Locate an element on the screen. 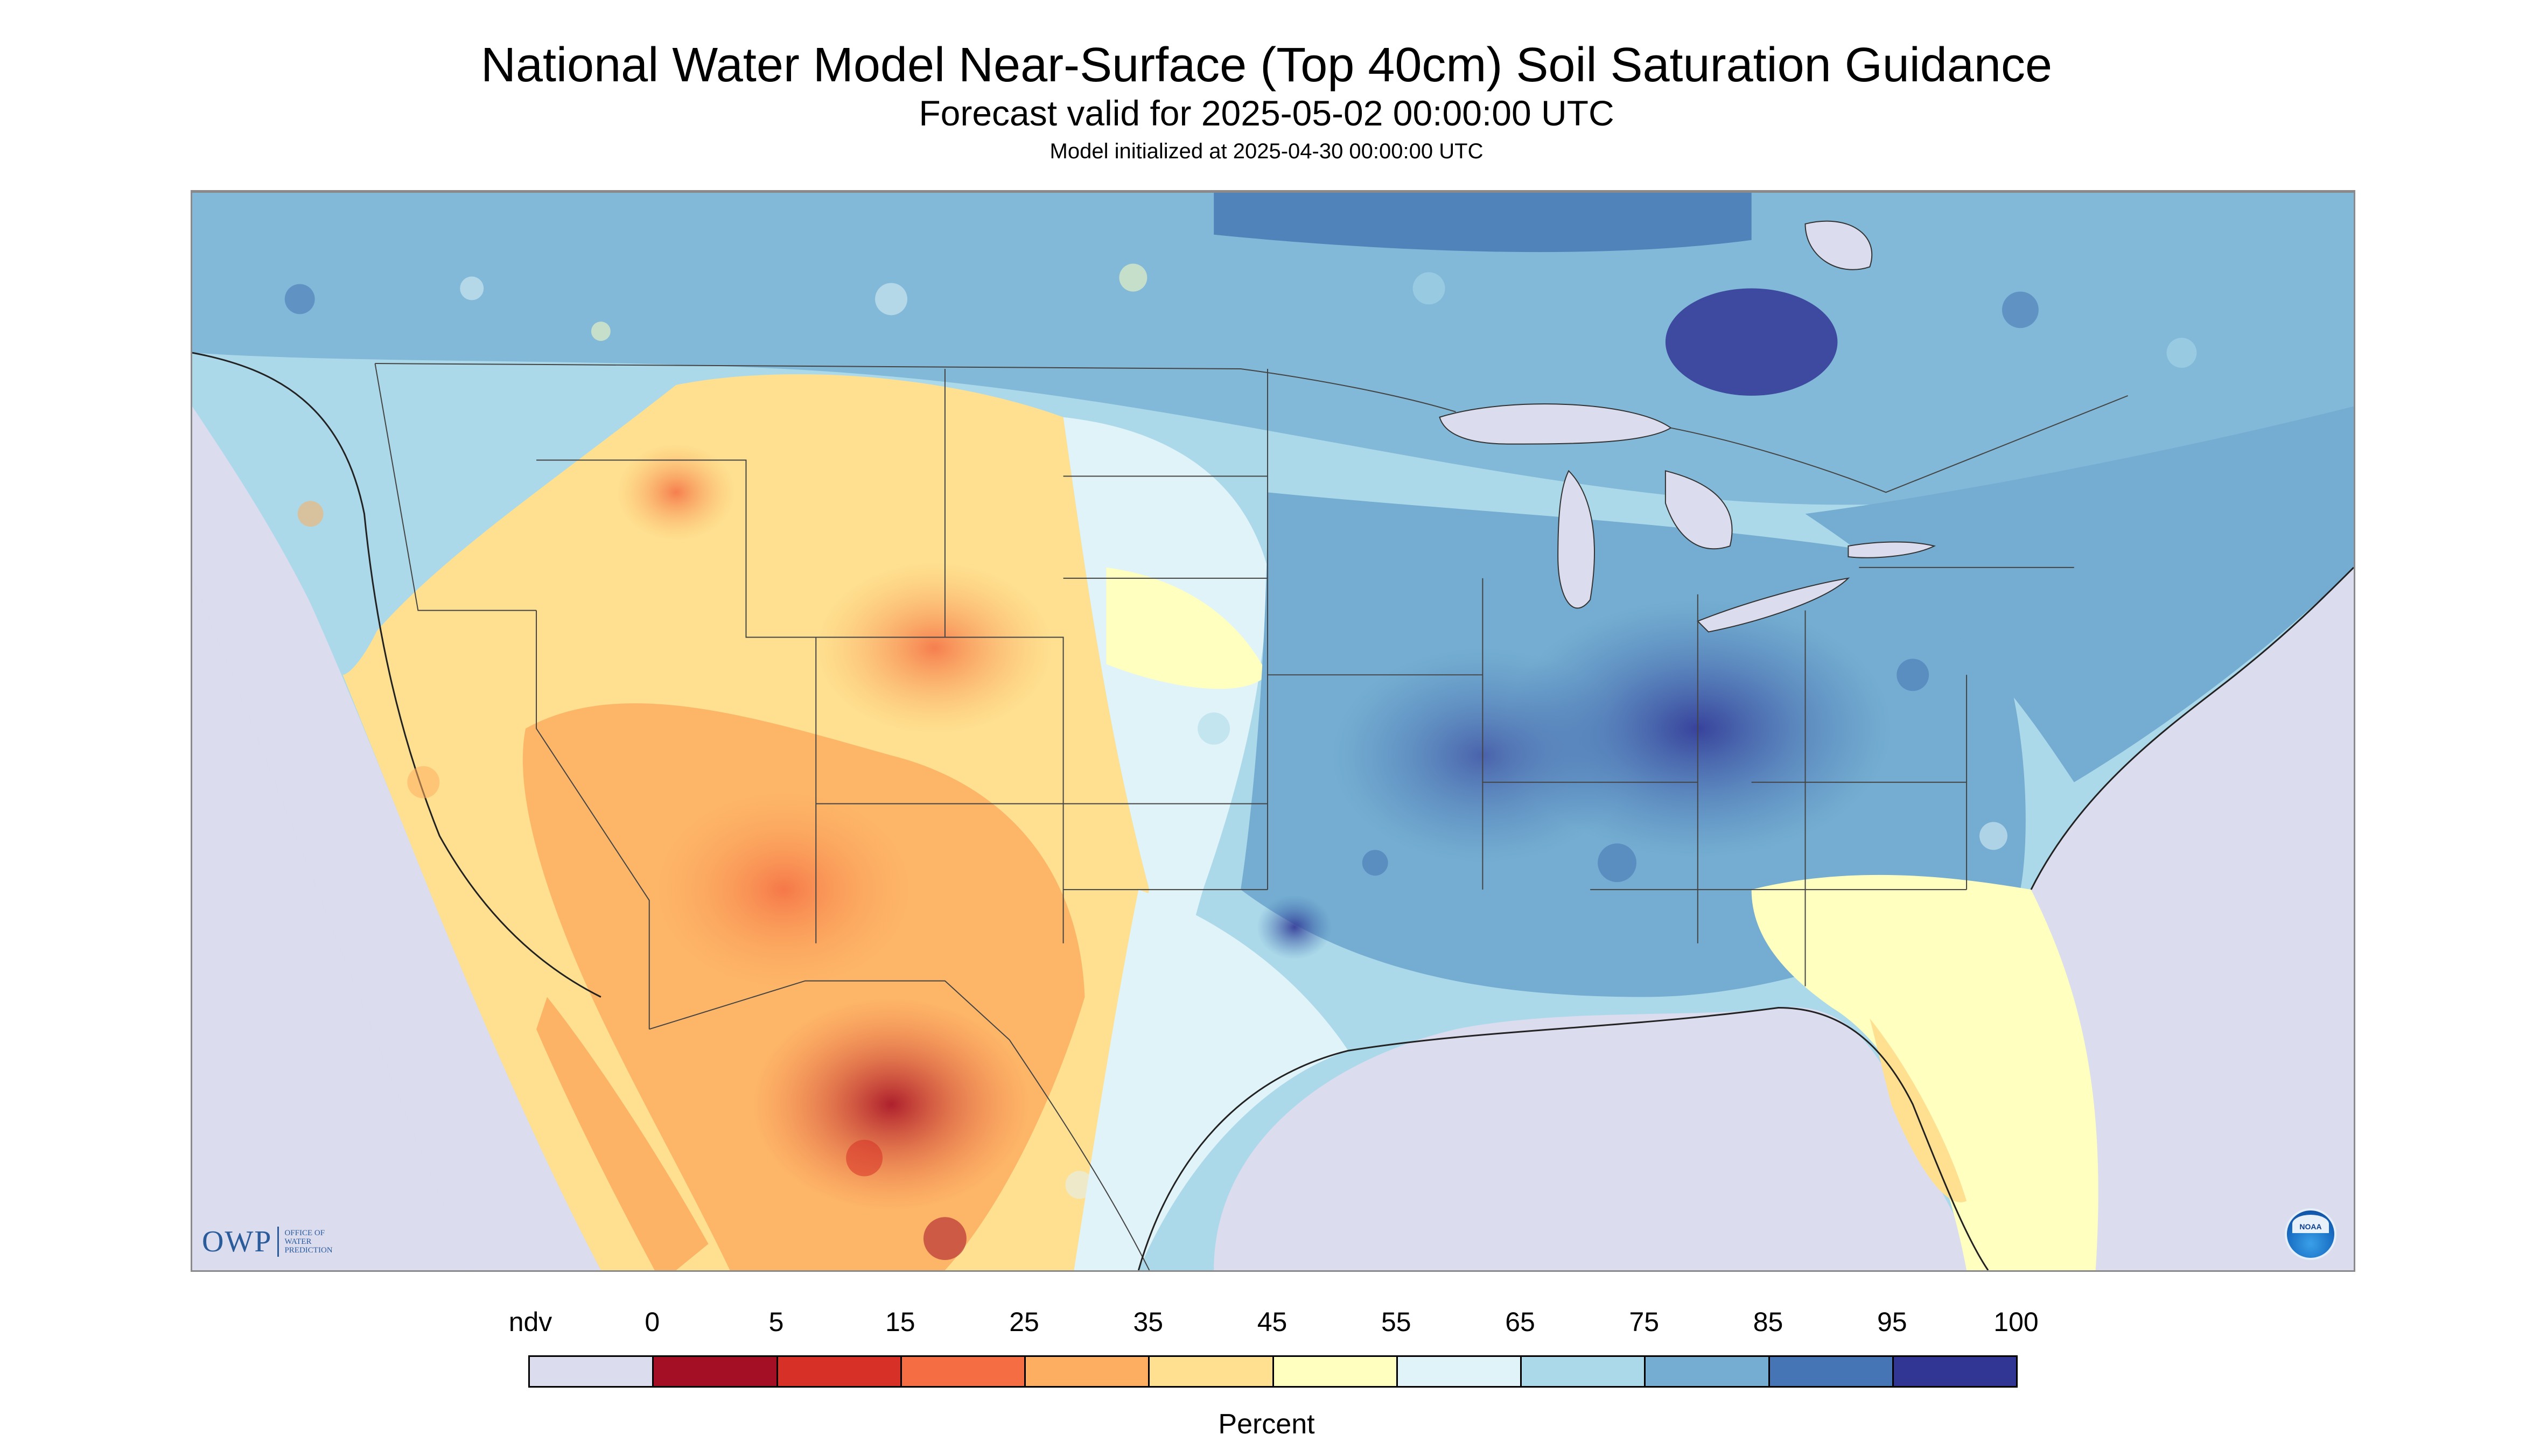 Image resolution: width=2533 pixels, height=1456 pixels. lake-superior is located at coordinates (1556, 424).